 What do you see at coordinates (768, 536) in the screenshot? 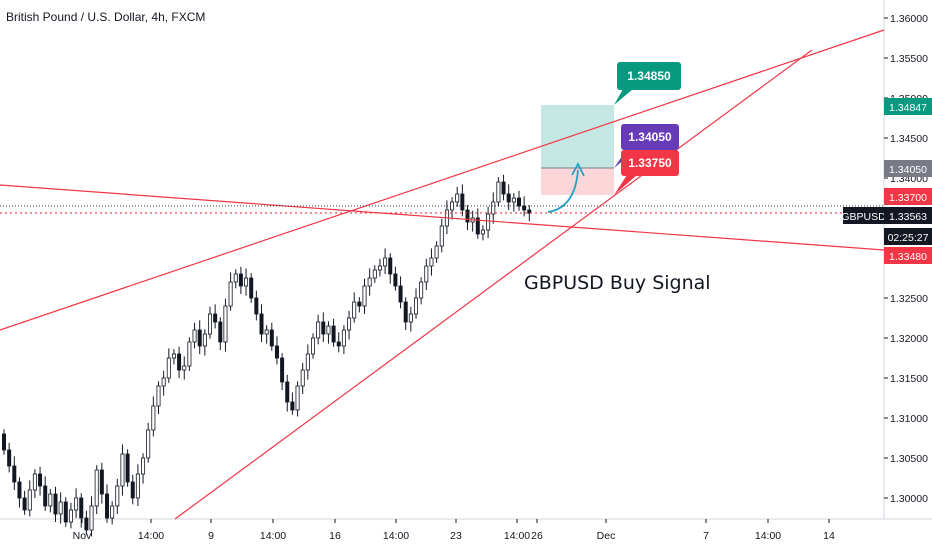
I see `x-tick-label: 14:00` at bounding box center [768, 536].